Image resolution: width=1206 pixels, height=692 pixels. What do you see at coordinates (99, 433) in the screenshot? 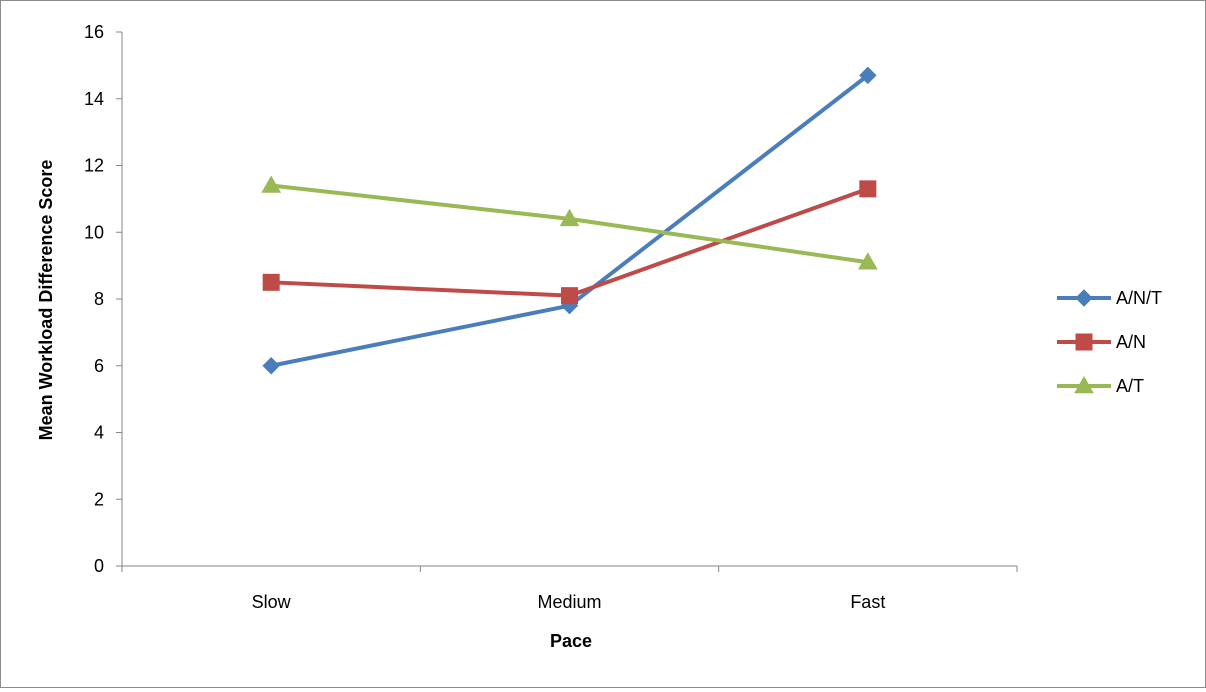
I see `y-tick-label: 4` at bounding box center [99, 433].